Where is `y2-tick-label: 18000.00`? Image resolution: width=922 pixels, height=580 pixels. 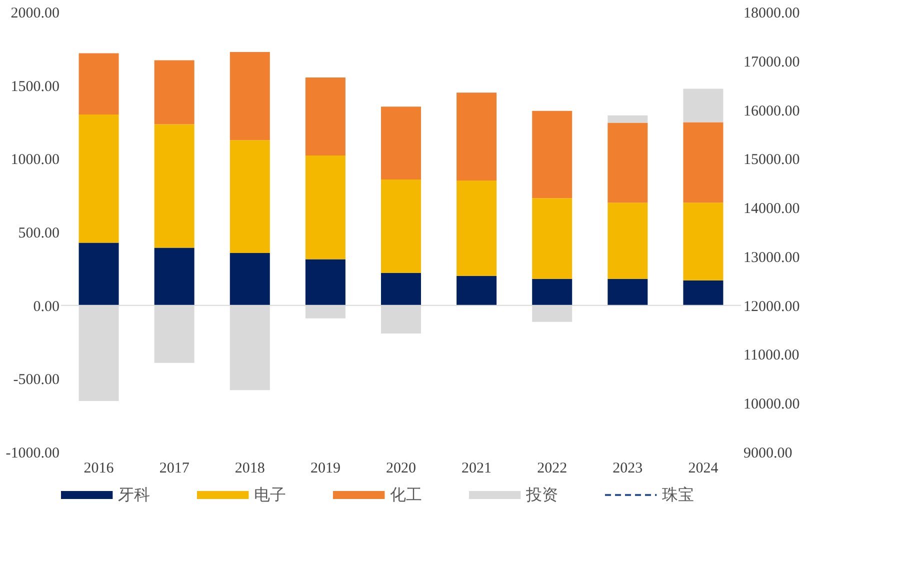 y2-tick-label: 18000.00 is located at coordinates (772, 14).